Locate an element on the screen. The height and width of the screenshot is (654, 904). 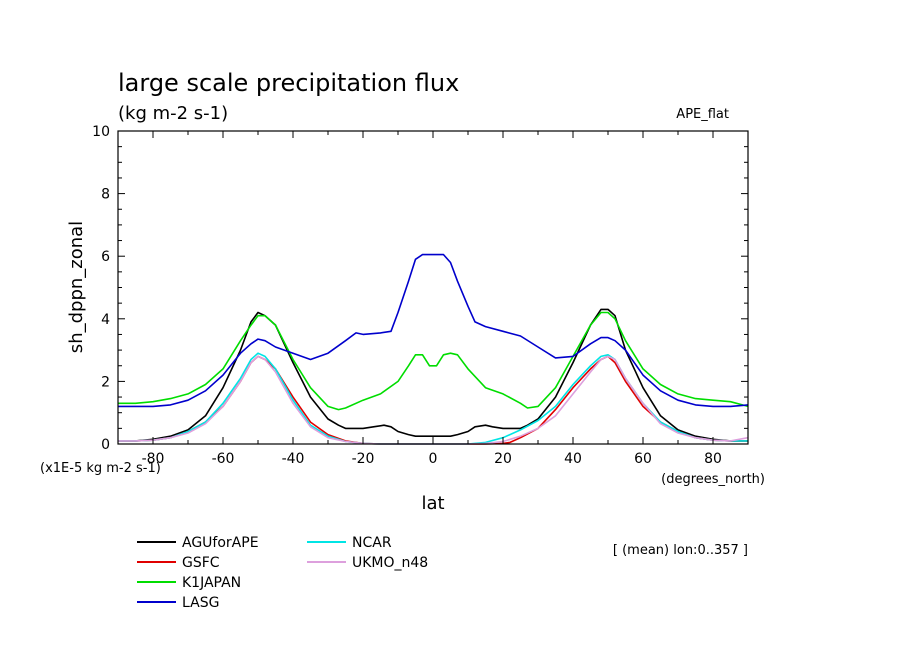
x-tick-label: -80 is located at coordinates (153, 459).